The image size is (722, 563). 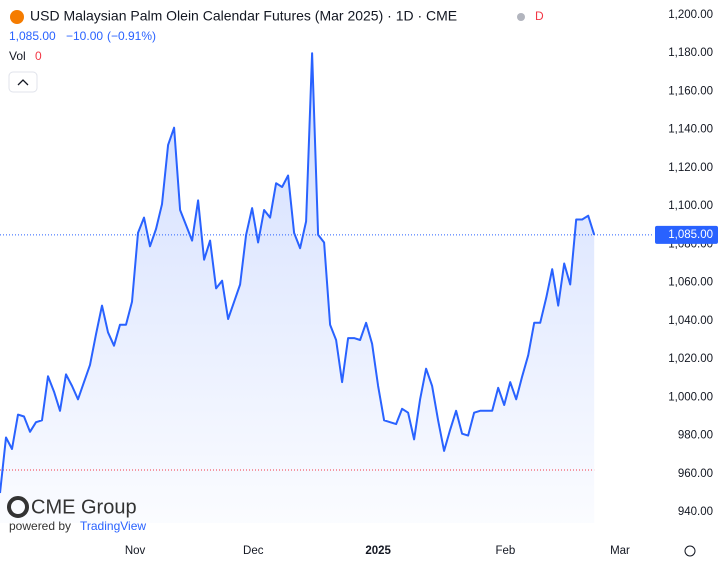 What do you see at coordinates (253, 551) in the screenshot?
I see `x-tick-label: Dec` at bounding box center [253, 551].